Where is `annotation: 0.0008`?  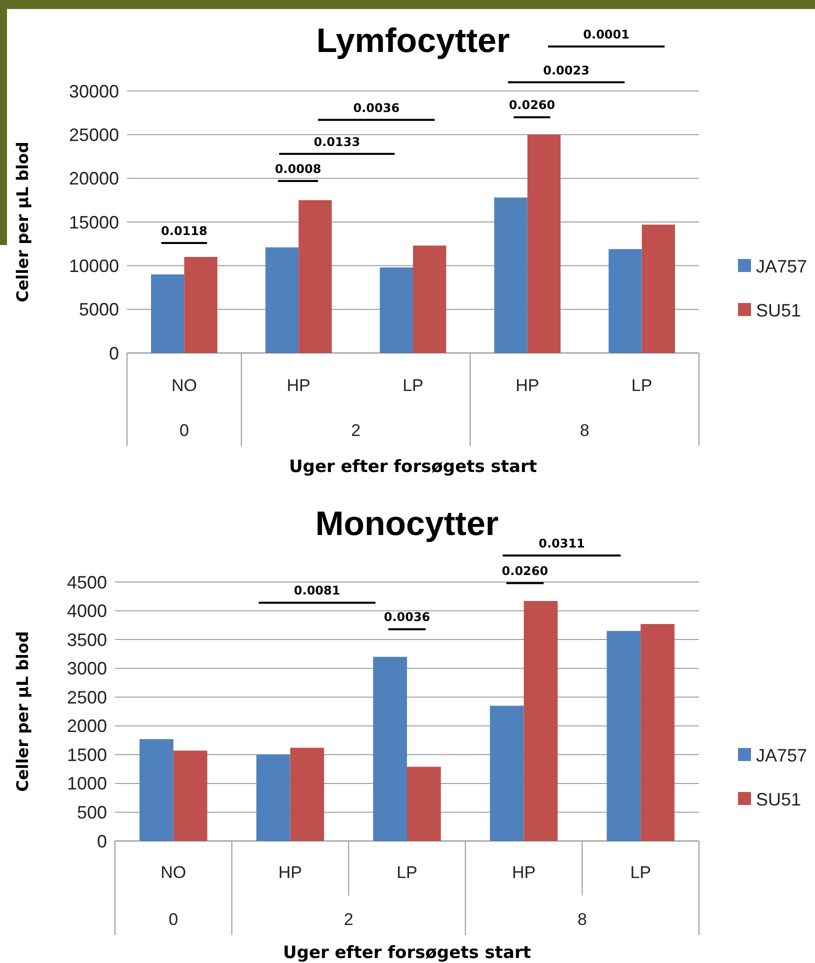 annotation: 0.0008 is located at coordinates (298, 169).